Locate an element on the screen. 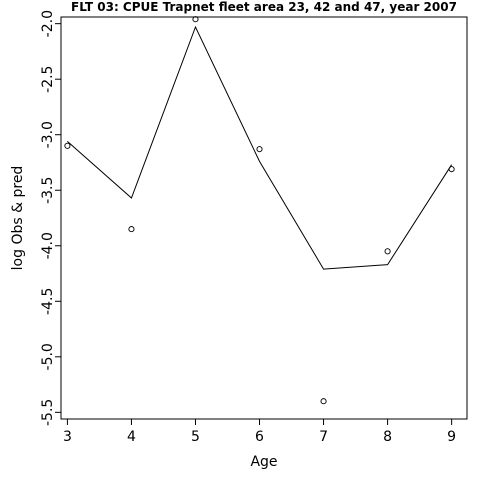 The image size is (480, 480). y-axis-label: log Obs & pred is located at coordinates (18, 218).